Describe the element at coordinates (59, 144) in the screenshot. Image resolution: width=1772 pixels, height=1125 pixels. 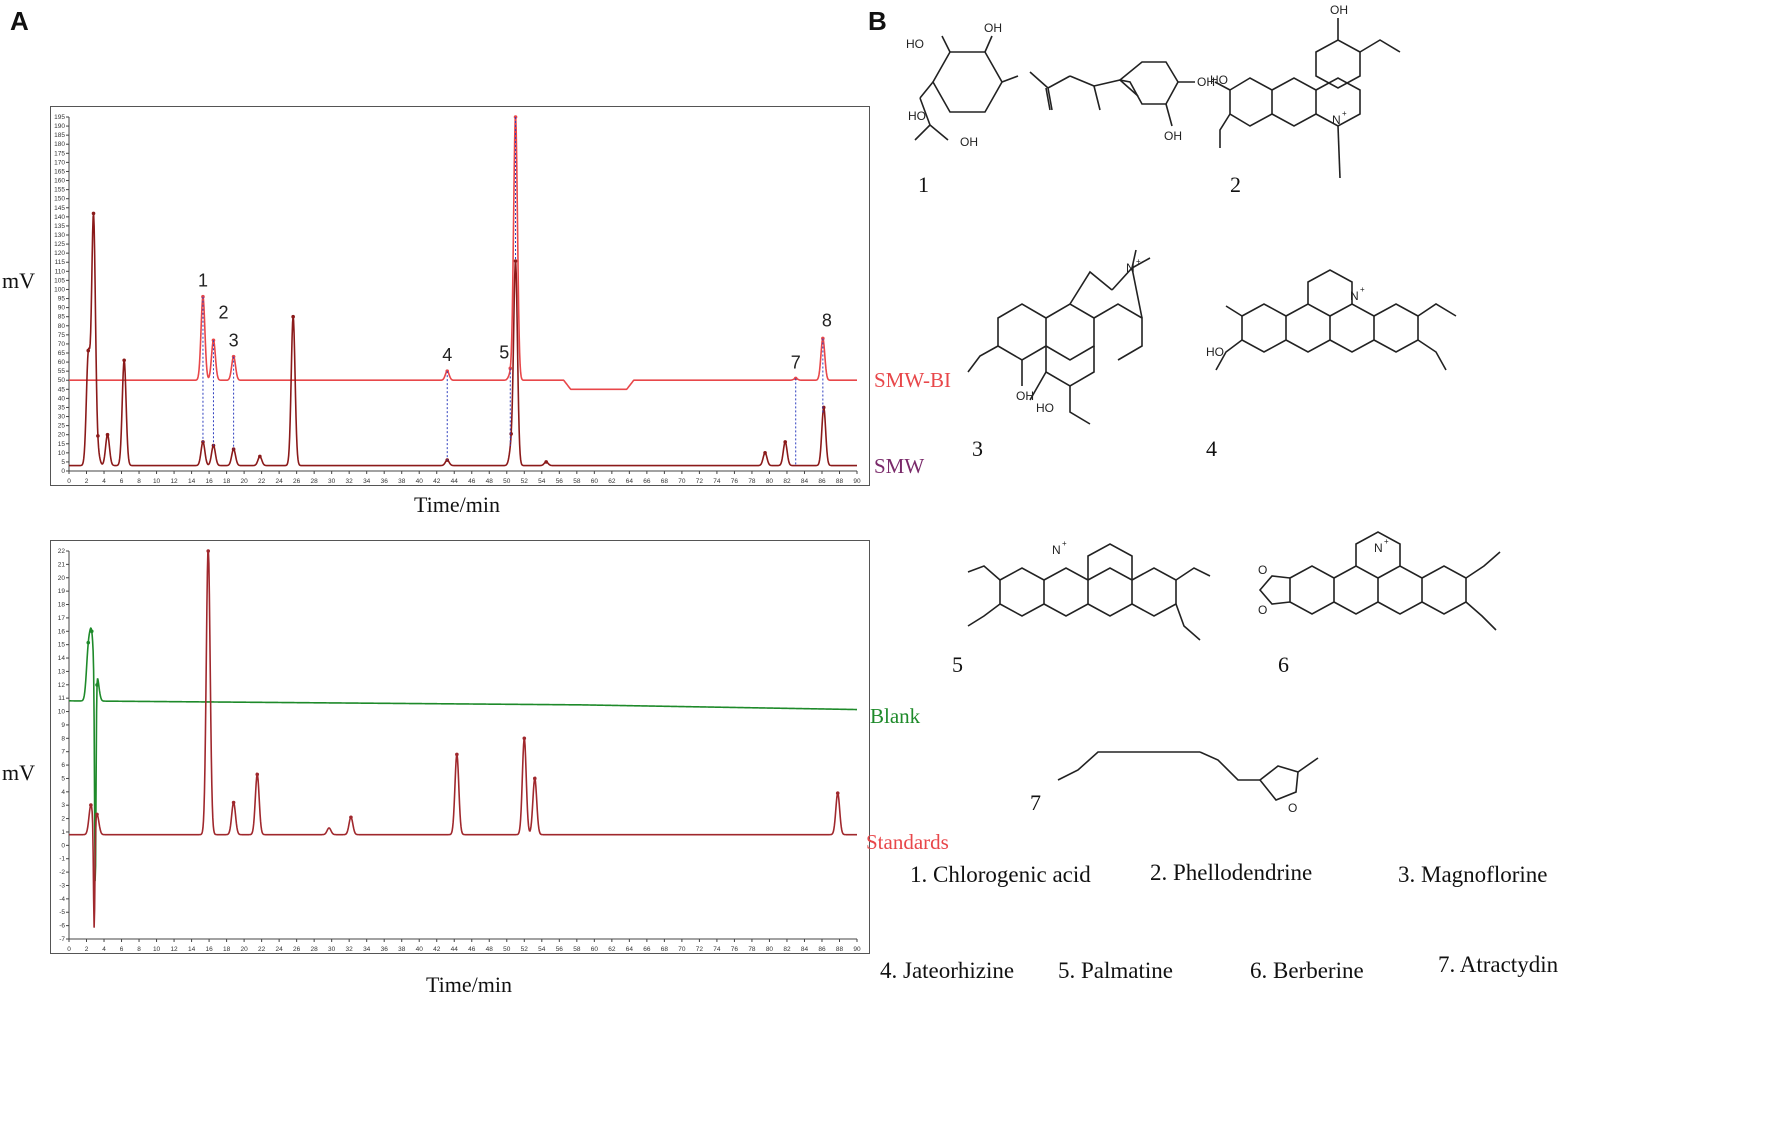
I see `y-tick-label: 180` at that location.